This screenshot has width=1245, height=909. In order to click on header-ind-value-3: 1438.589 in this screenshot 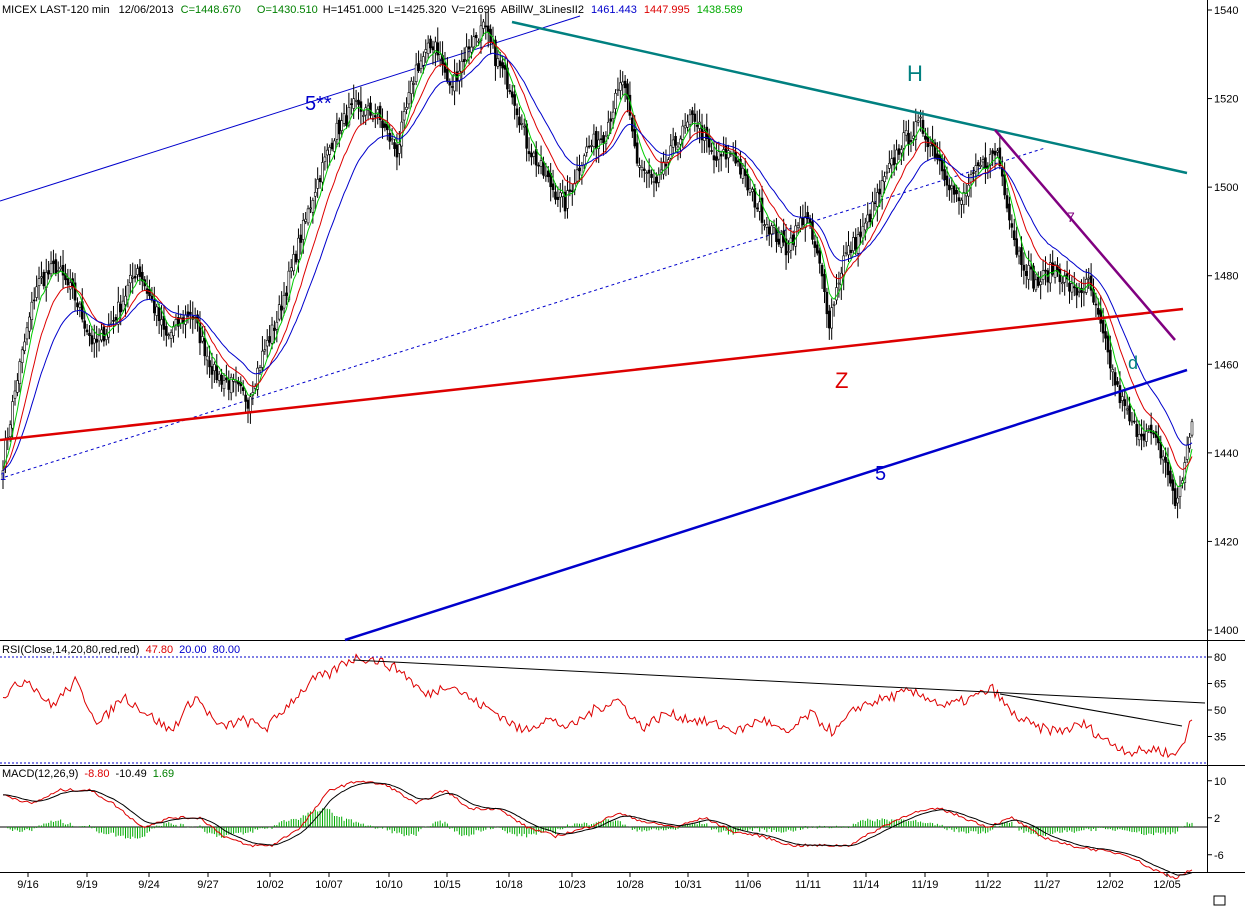, I will do `click(720, 10)`.